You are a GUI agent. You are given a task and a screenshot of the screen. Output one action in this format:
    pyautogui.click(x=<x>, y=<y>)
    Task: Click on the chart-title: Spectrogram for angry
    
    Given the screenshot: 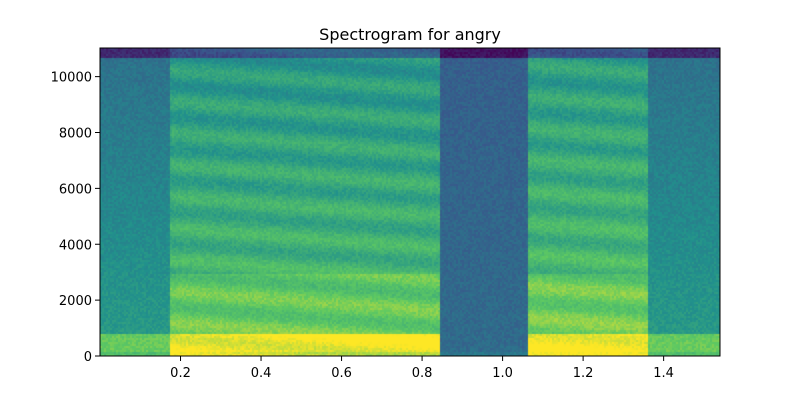 What is the action you would take?
    pyautogui.click(x=410, y=34)
    